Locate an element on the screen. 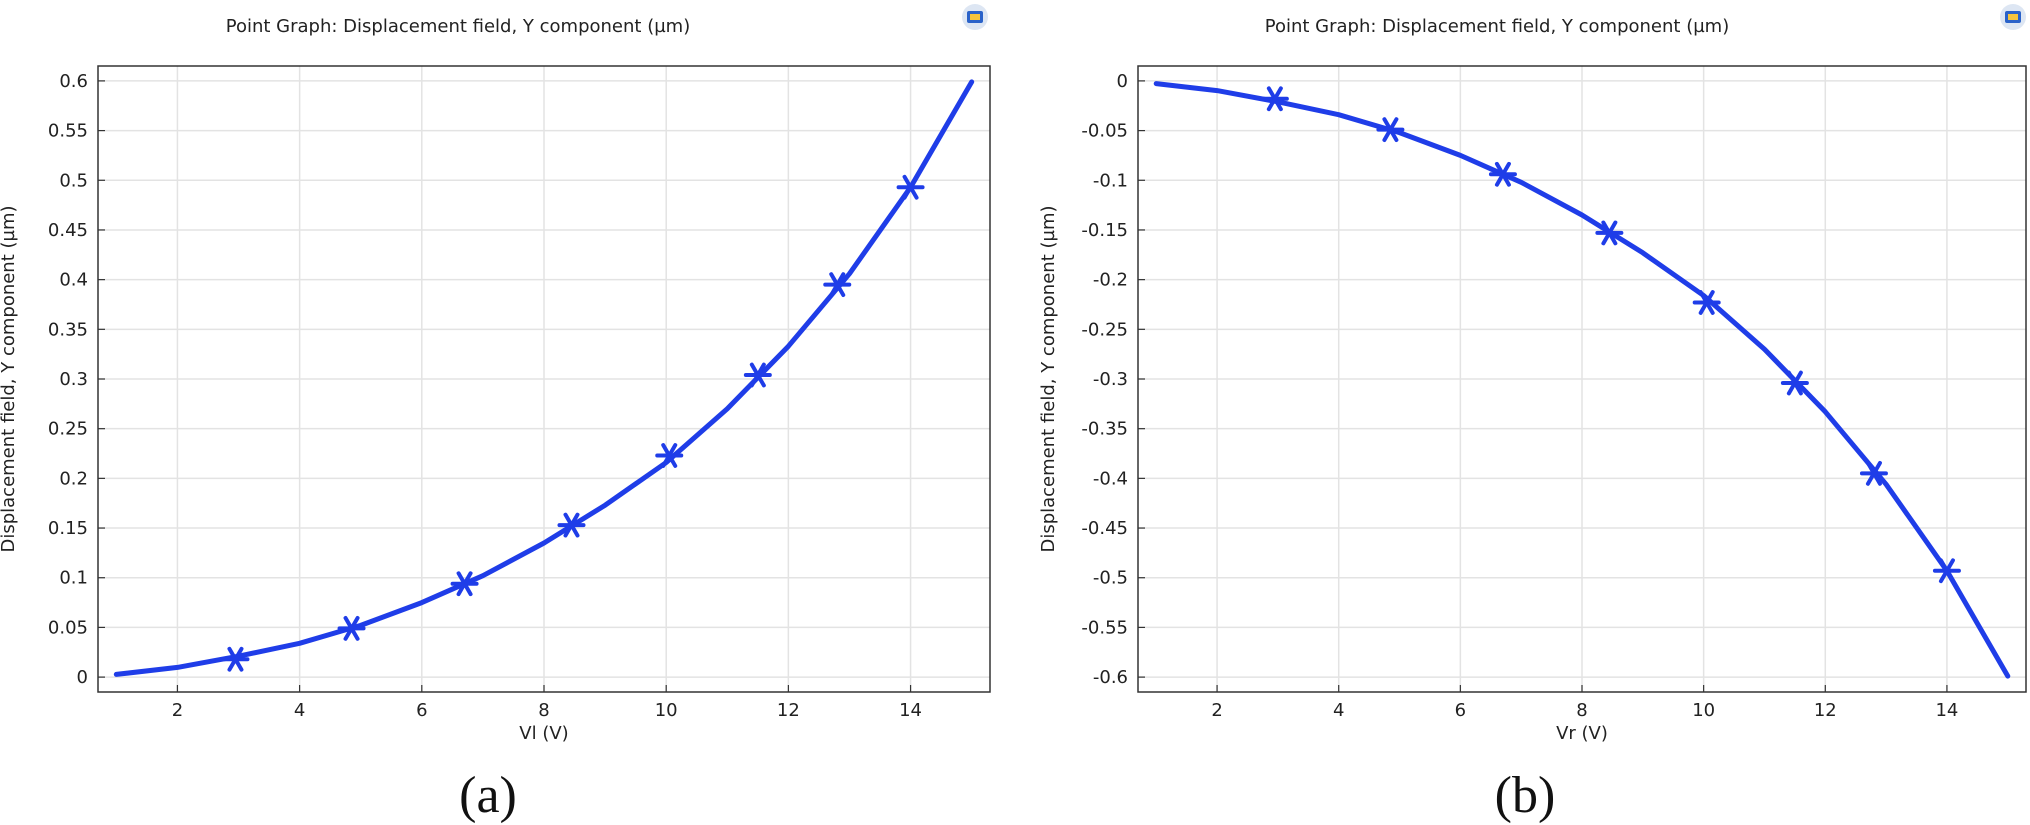 The width and height of the screenshot is (2030, 825). y-tick-label: 0.5 is located at coordinates (73, 180).